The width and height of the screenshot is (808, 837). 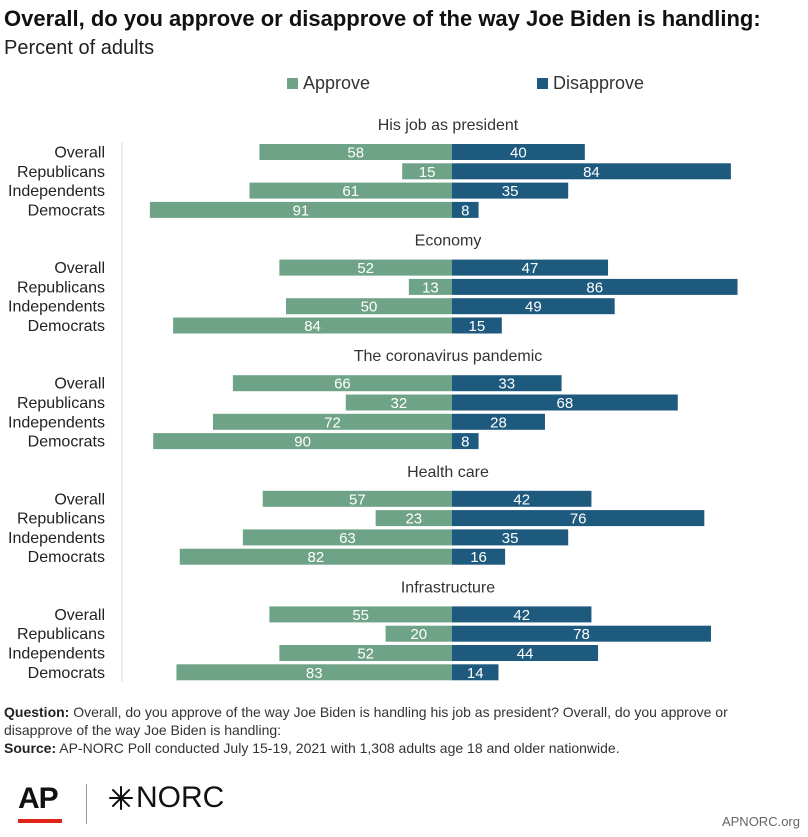 I want to click on approve-value-label: 15, so click(x=427, y=172).